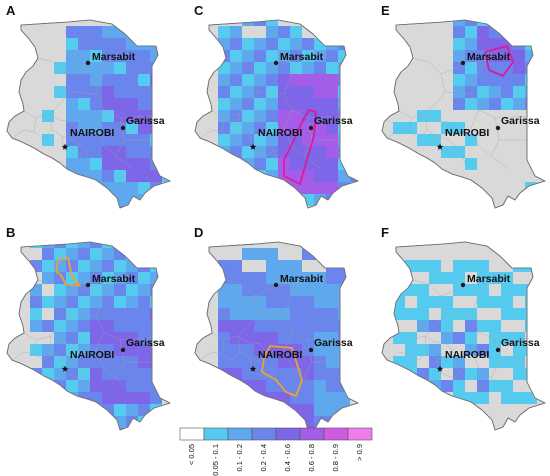 This screenshot has height=476, width=550. Describe the element at coordinates (216, 434) in the screenshot. I see `legend-swatch` at that location.